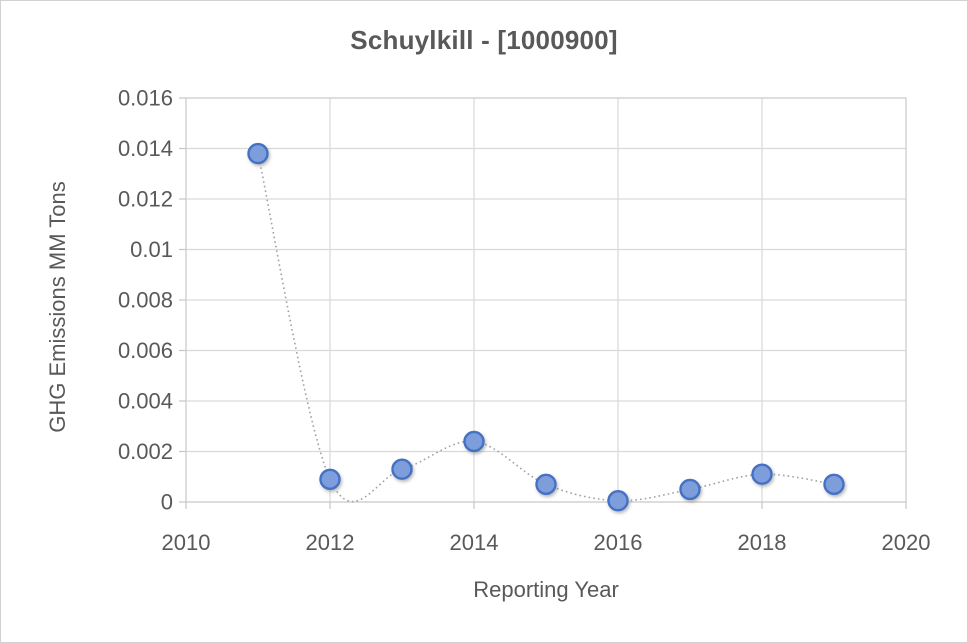 Image resolution: width=968 pixels, height=643 pixels. What do you see at coordinates (167, 502) in the screenshot?
I see `y-tick-label: 0` at bounding box center [167, 502].